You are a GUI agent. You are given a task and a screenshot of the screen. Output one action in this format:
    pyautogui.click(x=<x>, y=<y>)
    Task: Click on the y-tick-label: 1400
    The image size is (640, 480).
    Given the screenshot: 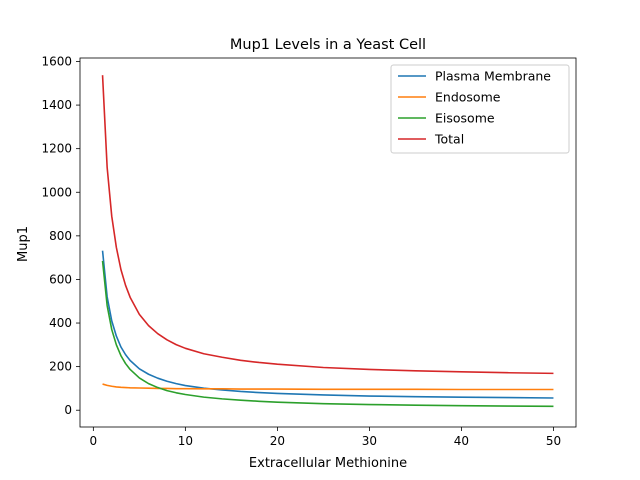 What is the action you would take?
    pyautogui.click(x=56, y=105)
    